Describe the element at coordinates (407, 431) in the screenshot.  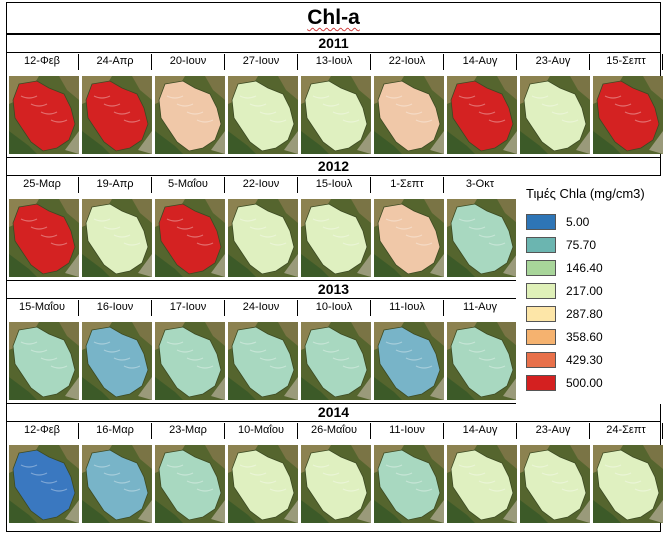
I see `date-label: 11-Ιουν` at that location.